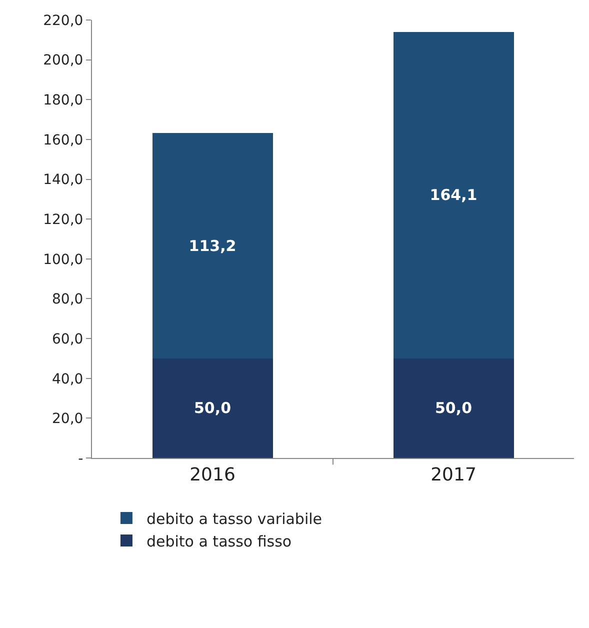 This screenshot has height=628, width=589. I want to click on y-tick-label: 160,0, so click(63, 140).